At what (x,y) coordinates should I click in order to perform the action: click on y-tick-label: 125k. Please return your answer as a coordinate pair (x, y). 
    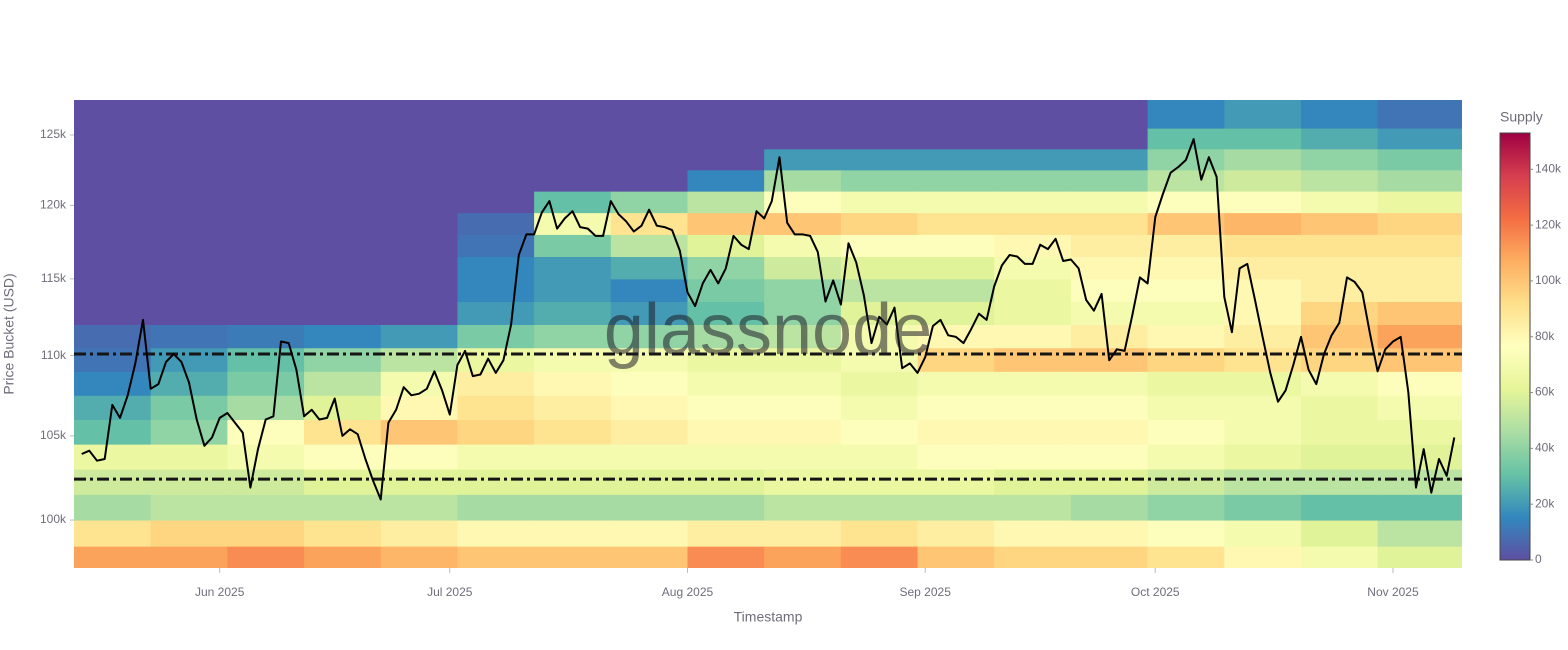
    Looking at the image, I should click on (53, 134).